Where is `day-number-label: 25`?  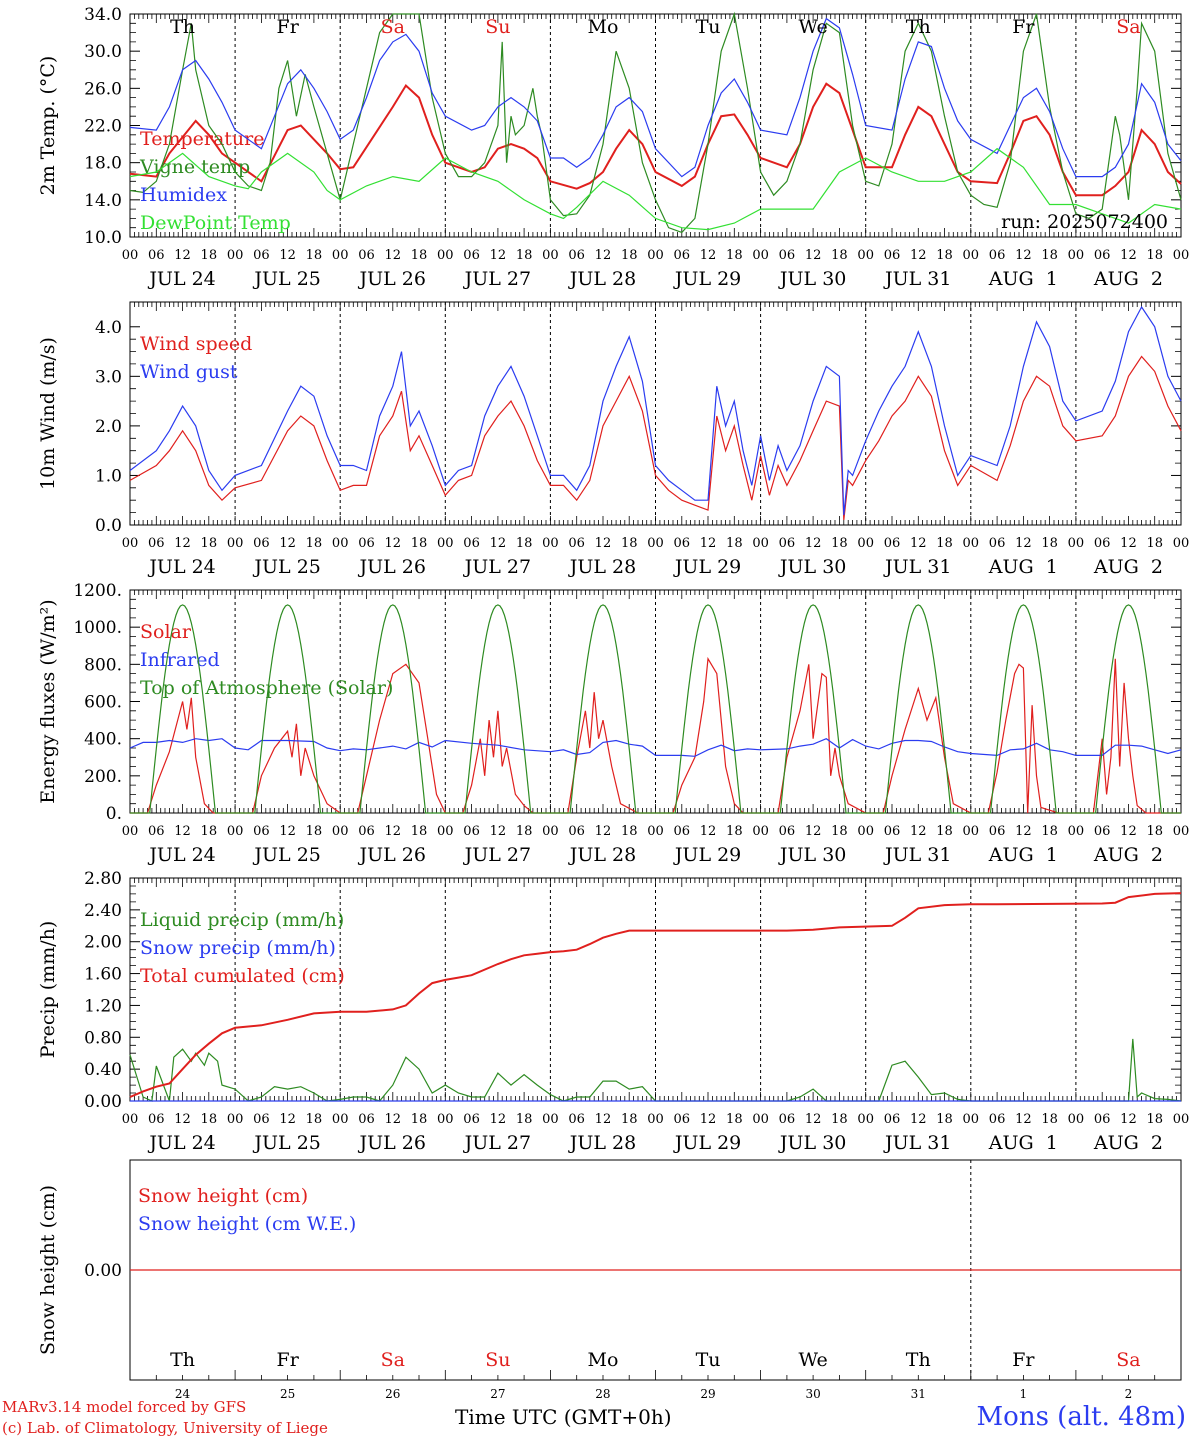
day-number-label: 25 is located at coordinates (287, 1394).